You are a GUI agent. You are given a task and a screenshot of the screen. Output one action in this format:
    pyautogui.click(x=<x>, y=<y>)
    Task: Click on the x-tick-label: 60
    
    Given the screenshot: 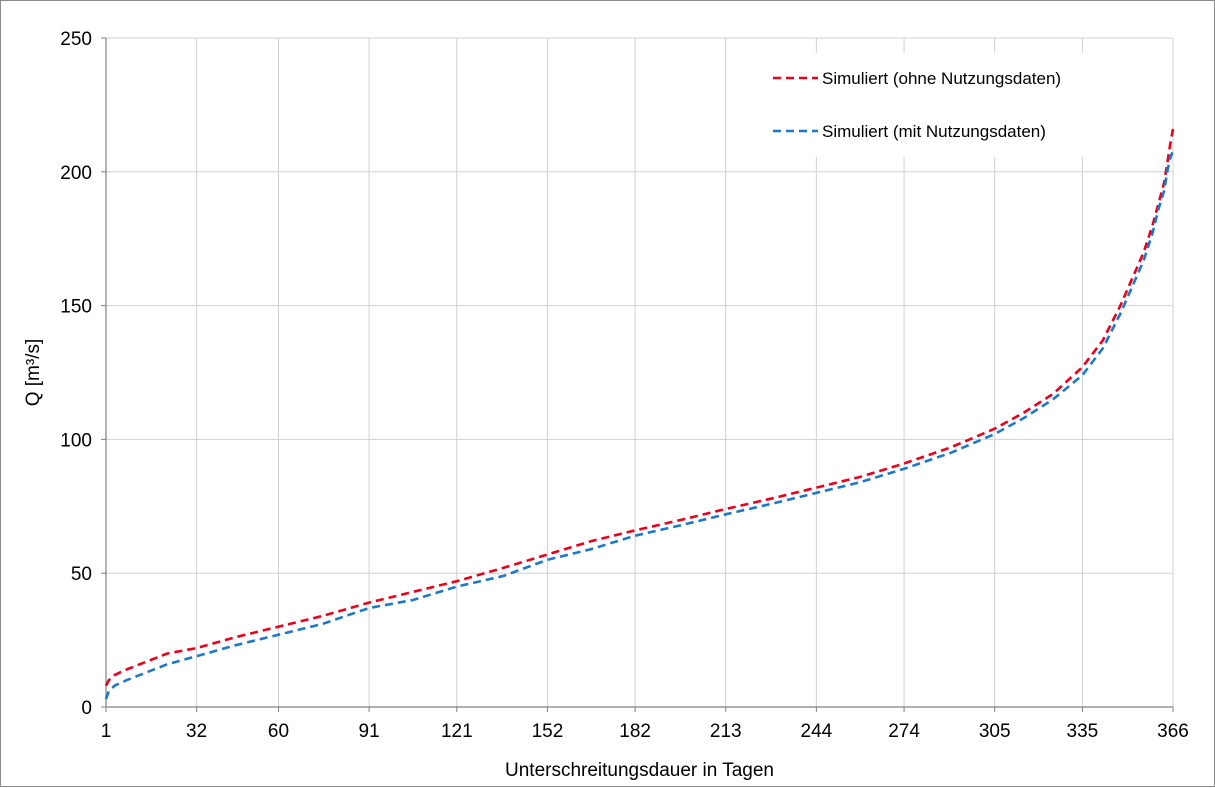 What is the action you would take?
    pyautogui.click(x=278, y=731)
    